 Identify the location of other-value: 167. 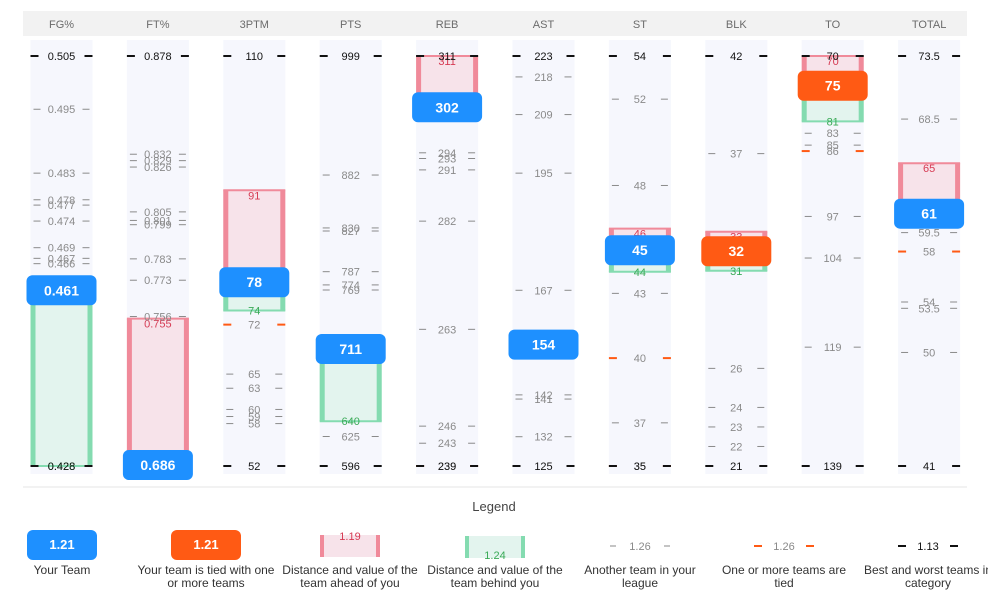
(543, 291).